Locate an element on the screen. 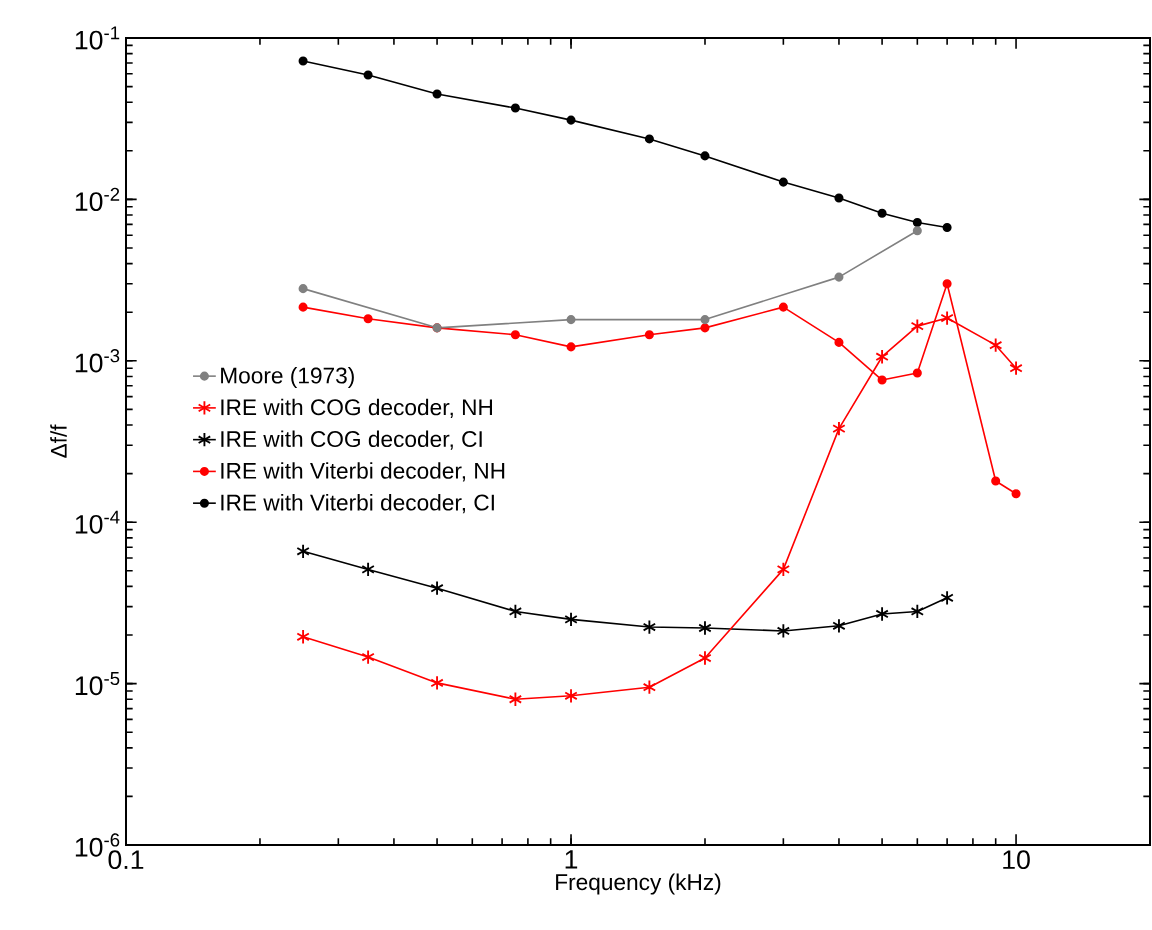  y-tick-label: 10$^{-3}$ is located at coordinates (97, 361).